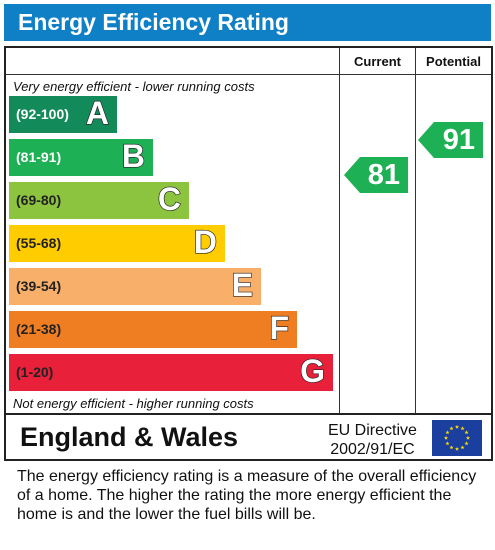 The image size is (495, 550). What do you see at coordinates (81, 156) in the screenshot?
I see `band-b: (81-91) B` at bounding box center [81, 156].